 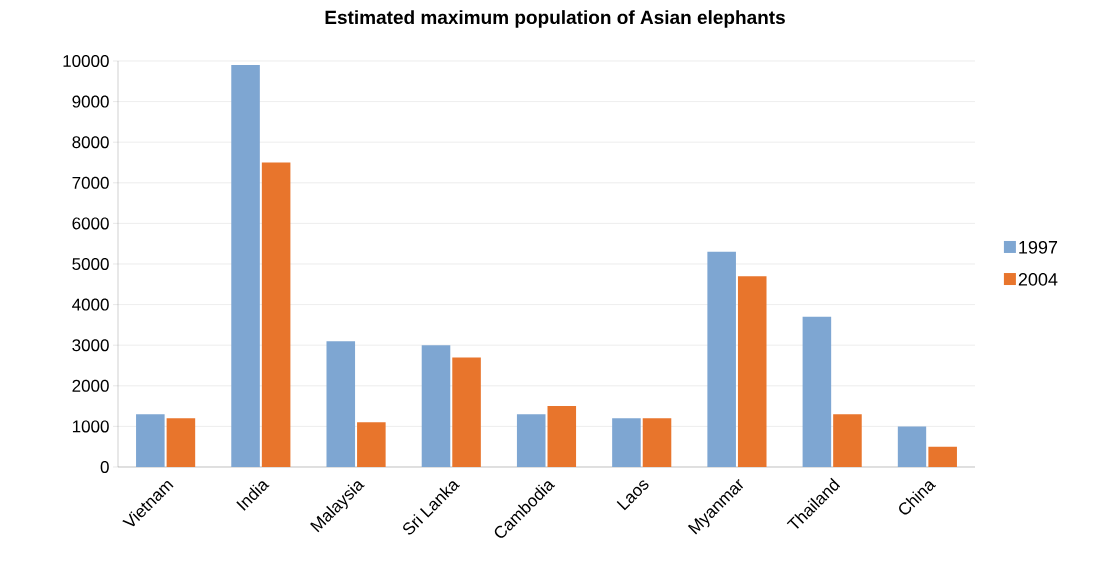 I want to click on y-tick-label: 4000, so click(x=90, y=304).